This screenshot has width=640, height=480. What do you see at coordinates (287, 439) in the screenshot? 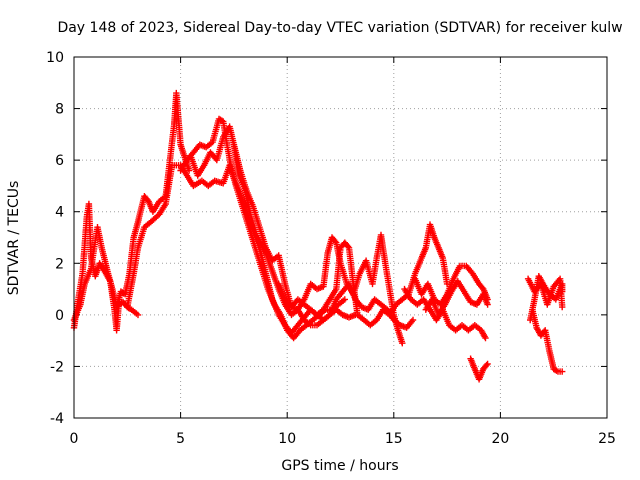
I see `x-tick-label: 10` at bounding box center [287, 439].